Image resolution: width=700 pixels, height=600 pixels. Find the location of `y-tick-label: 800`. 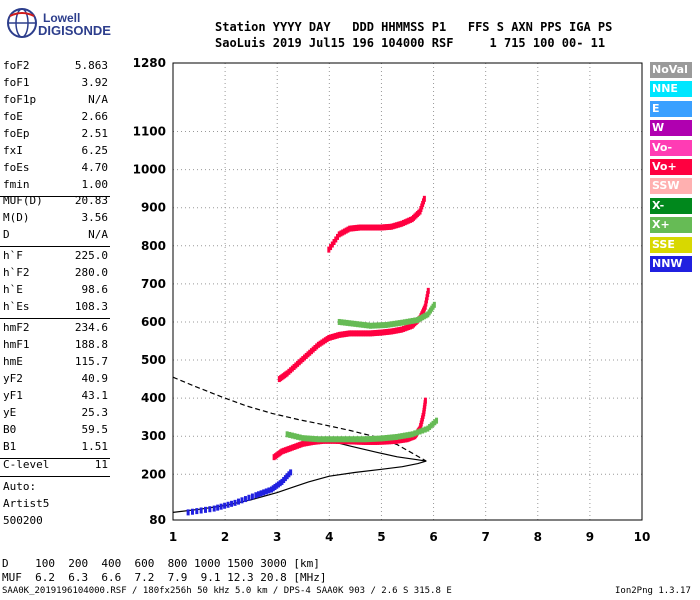

y-tick-label: 800 is located at coordinates (153, 246).